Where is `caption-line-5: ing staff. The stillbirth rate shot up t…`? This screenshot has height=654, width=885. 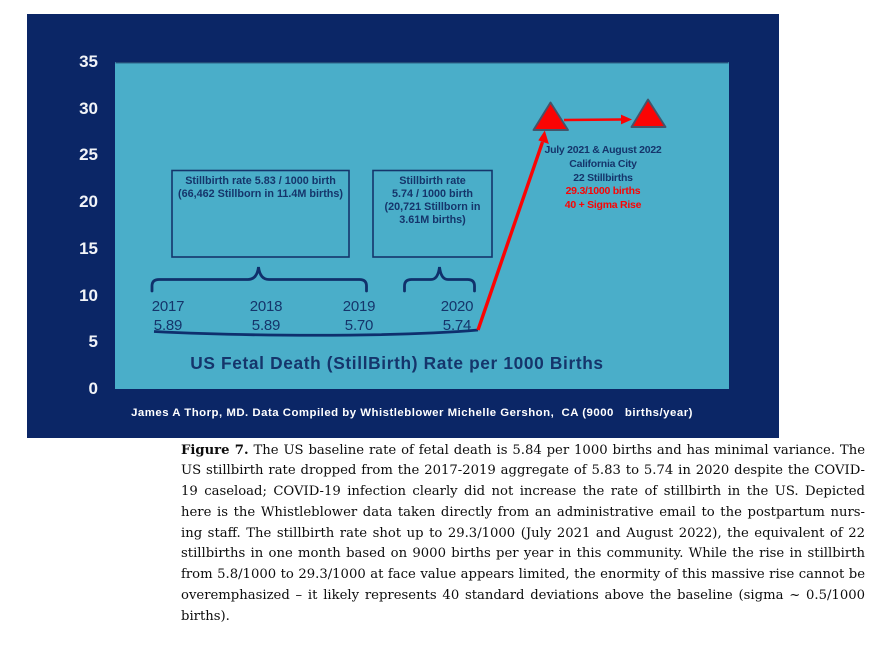 caption-line-5: ing staff. The stillbirth rate shot up t… is located at coordinates (523, 533).